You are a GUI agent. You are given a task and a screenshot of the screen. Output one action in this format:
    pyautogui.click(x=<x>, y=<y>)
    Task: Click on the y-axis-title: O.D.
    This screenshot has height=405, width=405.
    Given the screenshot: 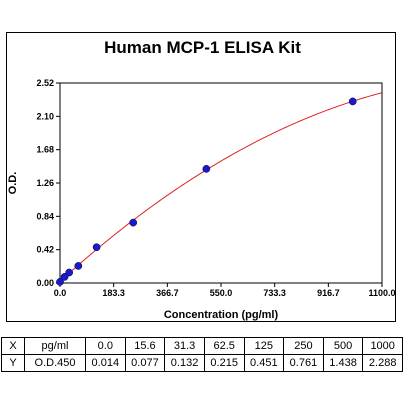 What is the action you would take?
    pyautogui.click(x=13, y=183)
    